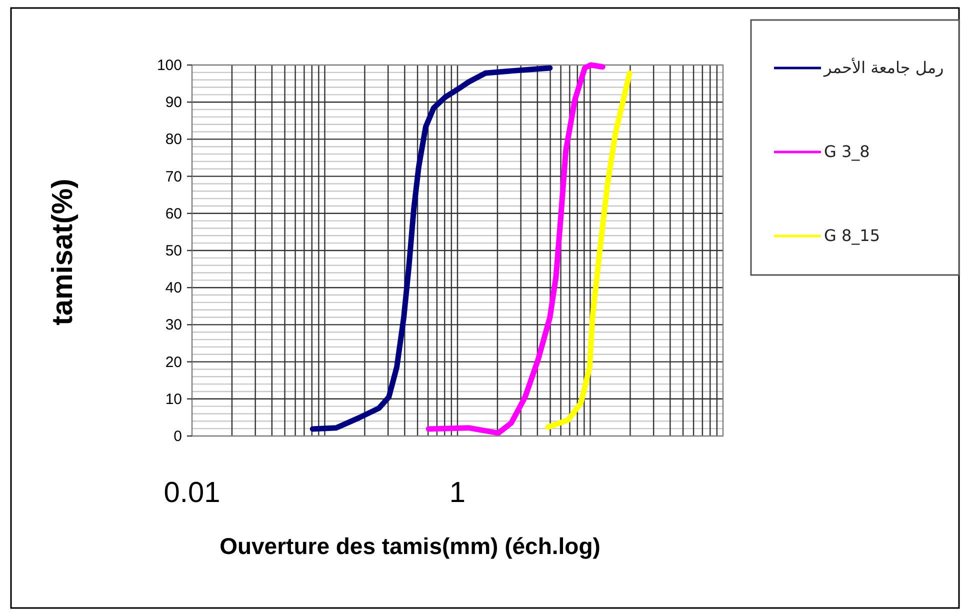  I want to click on y-tick-label: 20, so click(173, 362).